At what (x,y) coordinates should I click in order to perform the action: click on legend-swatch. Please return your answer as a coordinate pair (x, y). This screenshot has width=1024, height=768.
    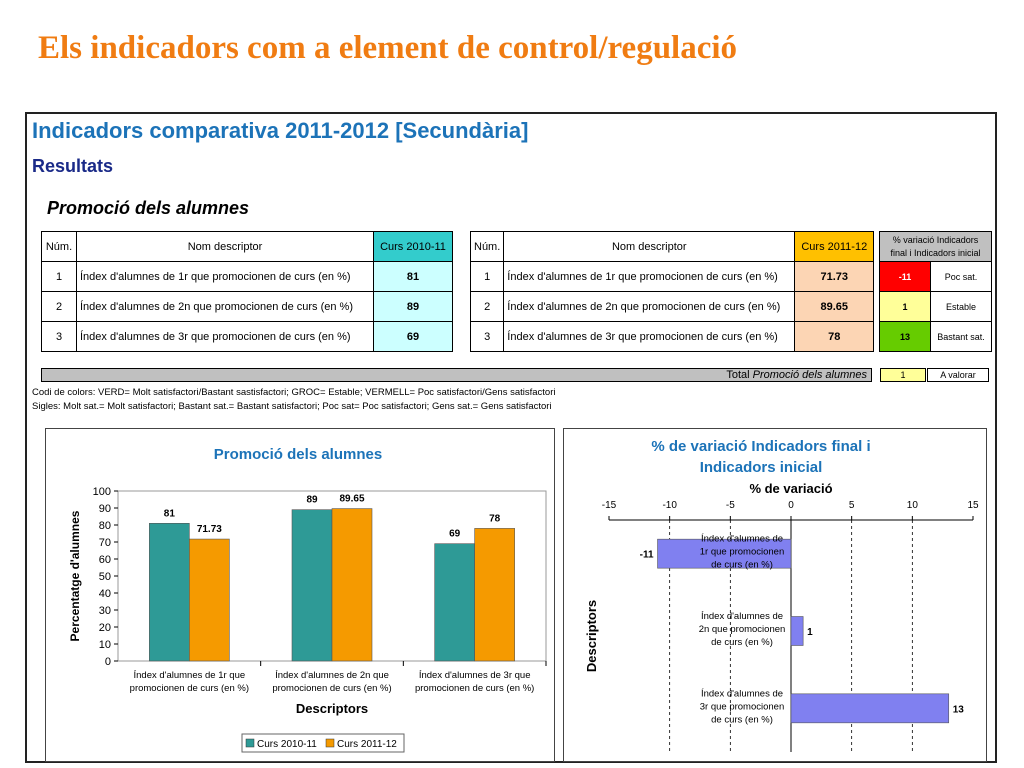
    Looking at the image, I should click on (330, 743).